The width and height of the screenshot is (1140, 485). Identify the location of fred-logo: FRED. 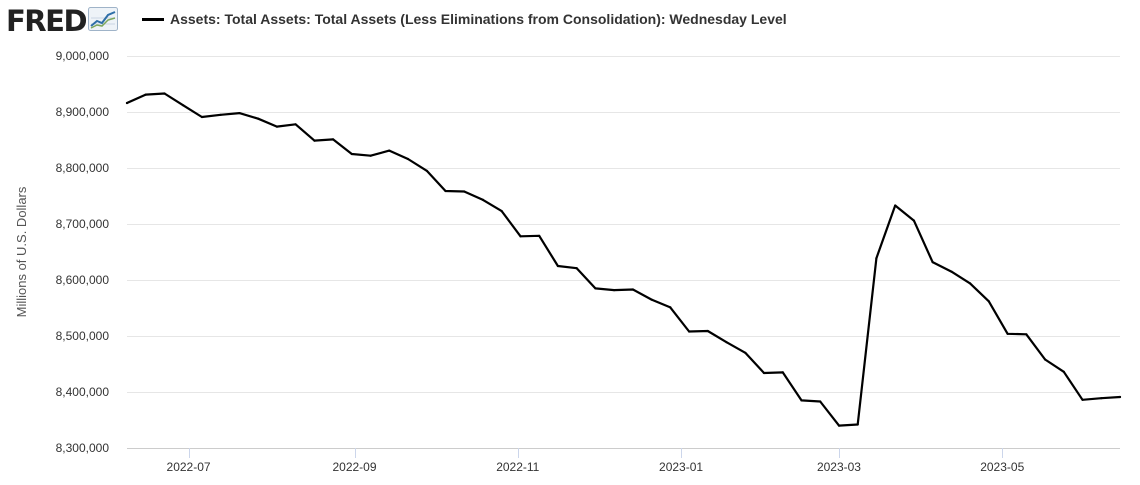
(62, 21).